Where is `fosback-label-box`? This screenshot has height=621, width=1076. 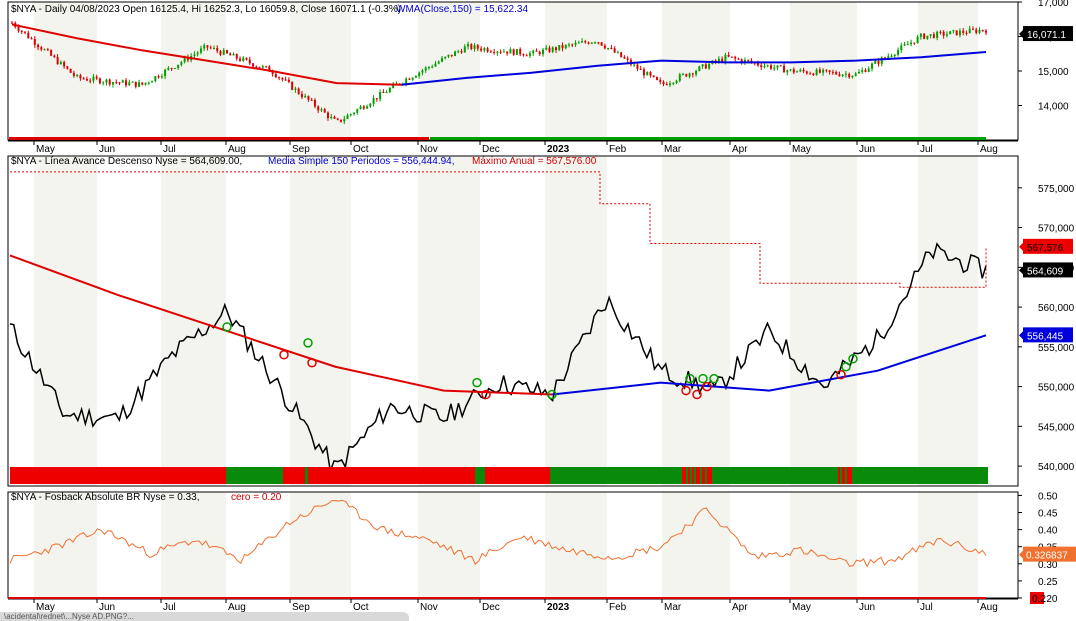
fosback-label-box is located at coordinates (1049, 554).